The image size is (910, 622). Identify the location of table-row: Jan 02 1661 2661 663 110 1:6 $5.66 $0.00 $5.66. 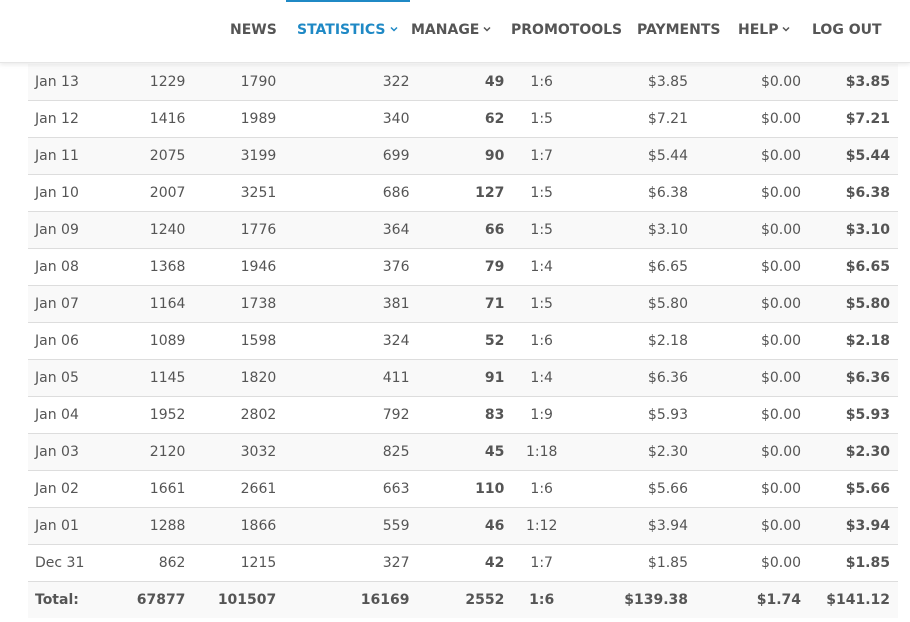
(463, 489).